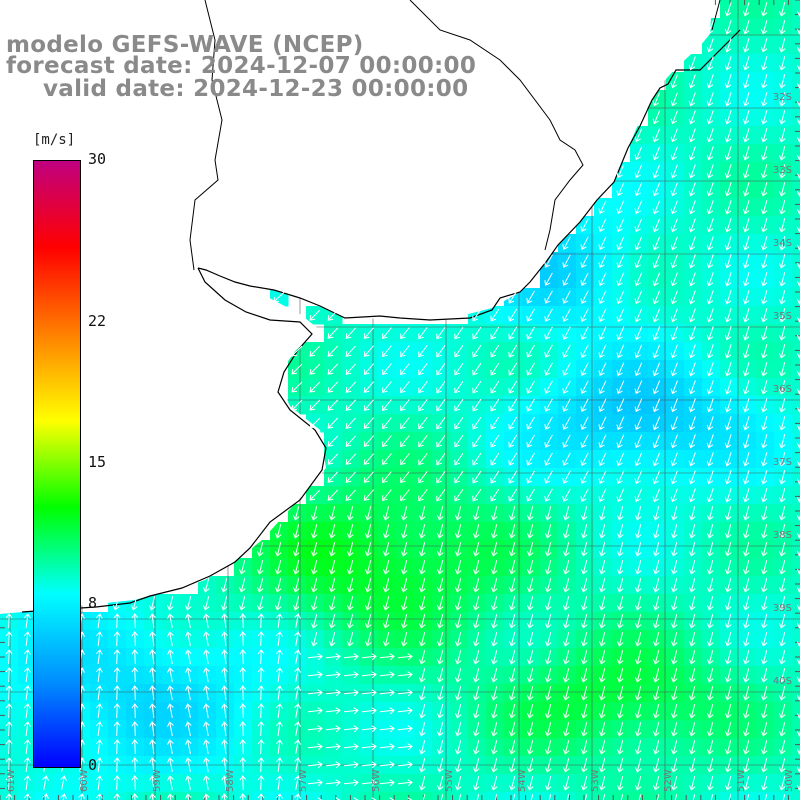 The width and height of the screenshot is (800, 800). I want to click on lon-label: 59W, so click(157, 780).